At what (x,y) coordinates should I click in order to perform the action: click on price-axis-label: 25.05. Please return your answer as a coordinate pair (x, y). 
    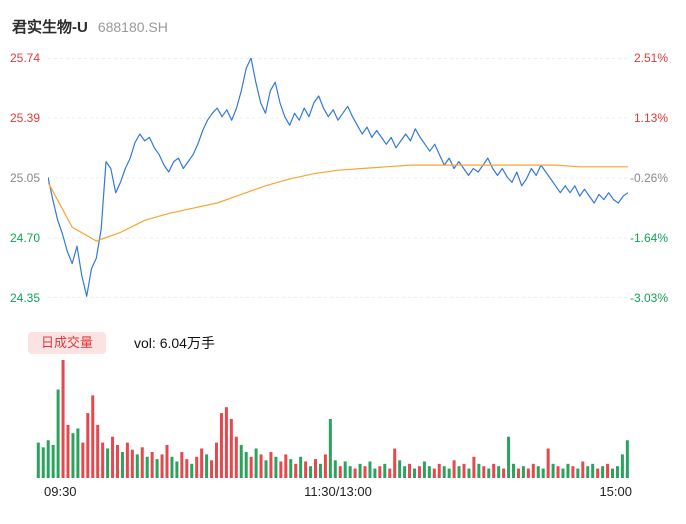
    Looking at the image, I should click on (25, 178).